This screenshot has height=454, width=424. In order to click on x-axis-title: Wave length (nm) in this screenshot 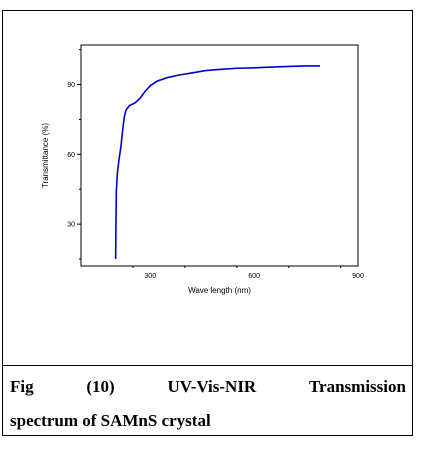, I will do `click(219, 290)`.